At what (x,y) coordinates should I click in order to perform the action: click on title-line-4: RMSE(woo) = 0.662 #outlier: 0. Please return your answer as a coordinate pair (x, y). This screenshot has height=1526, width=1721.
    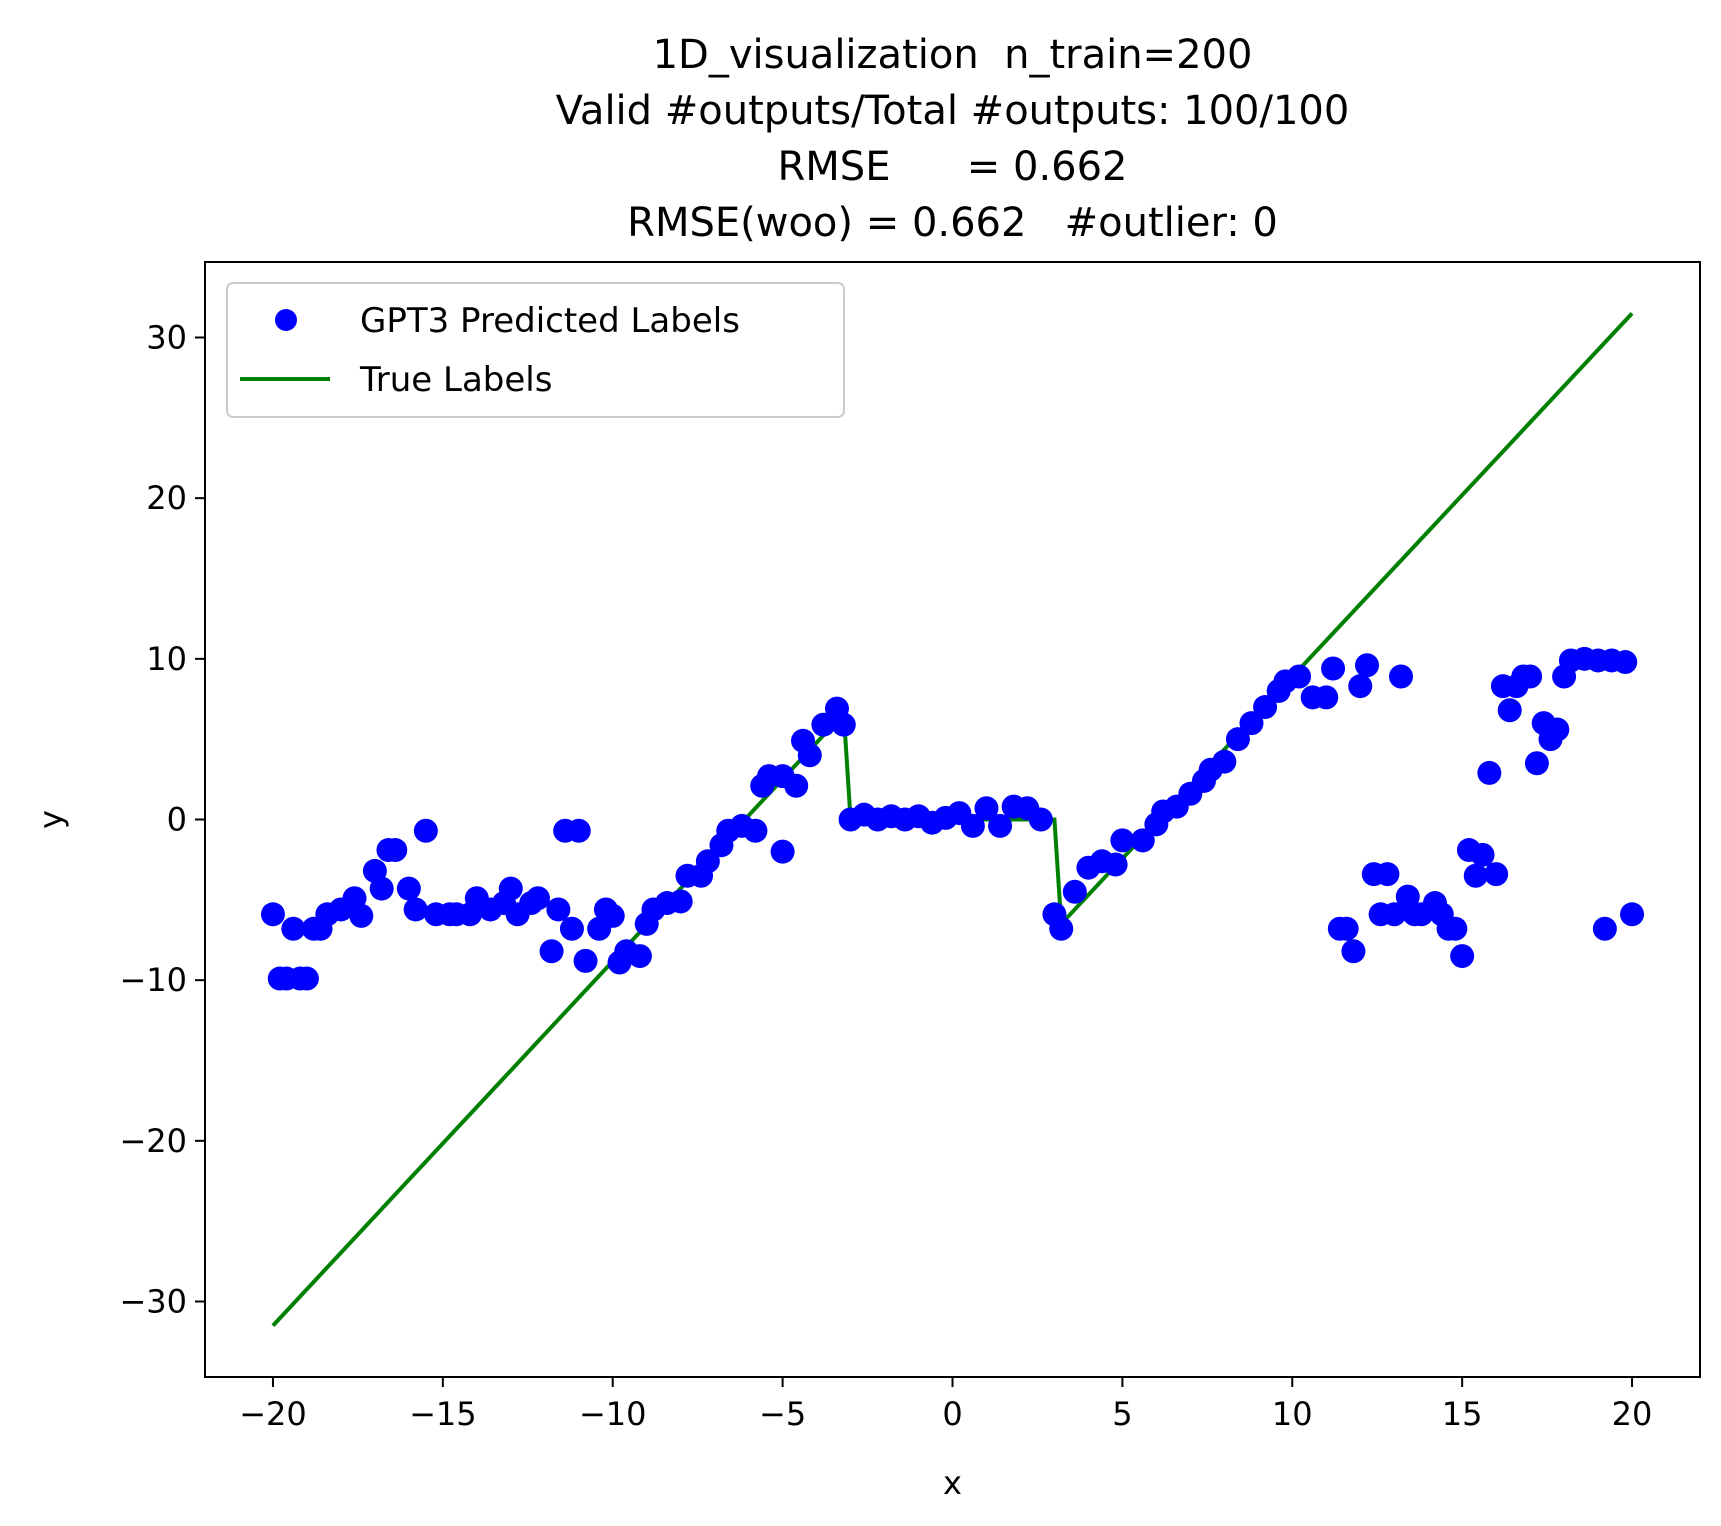
    Looking at the image, I should click on (952, 223).